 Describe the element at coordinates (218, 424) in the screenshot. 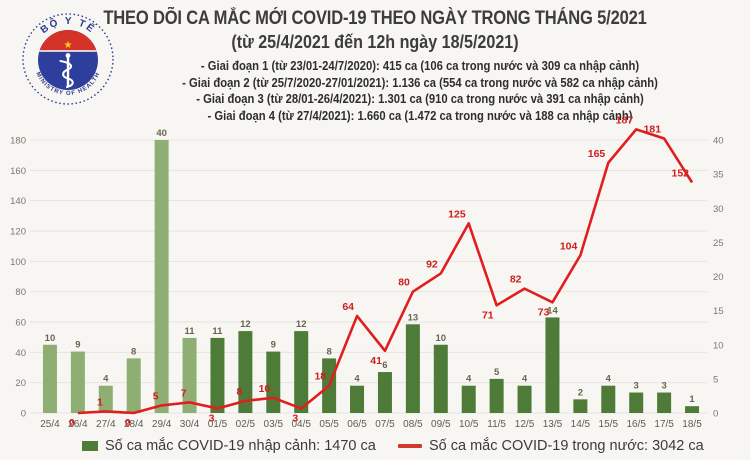

I see `svg-text: 01/5` at that location.